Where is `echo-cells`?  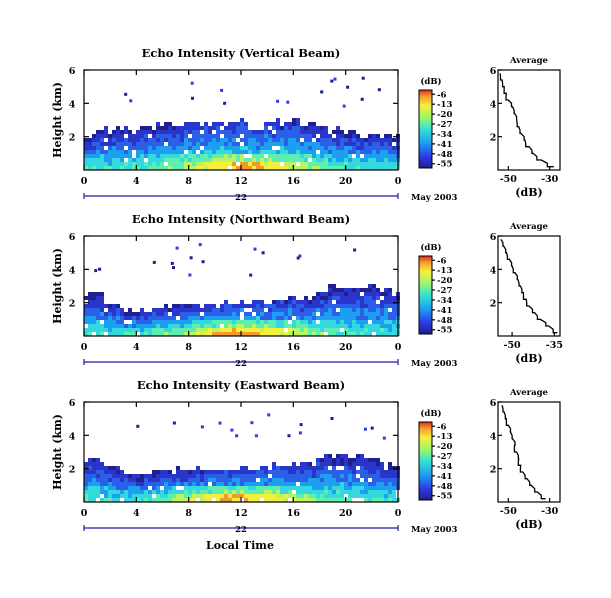
echo-cells is located at coordinates (242, 123).